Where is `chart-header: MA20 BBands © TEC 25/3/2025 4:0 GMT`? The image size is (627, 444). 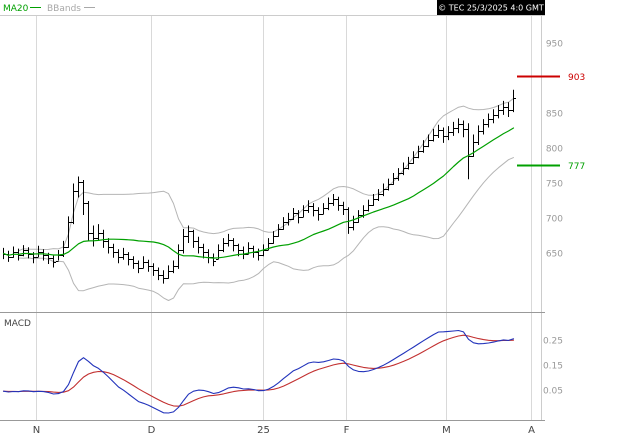 chart-header: MA20 BBands © TEC 25/3/2025 4:0 GMT is located at coordinates (274, 7).